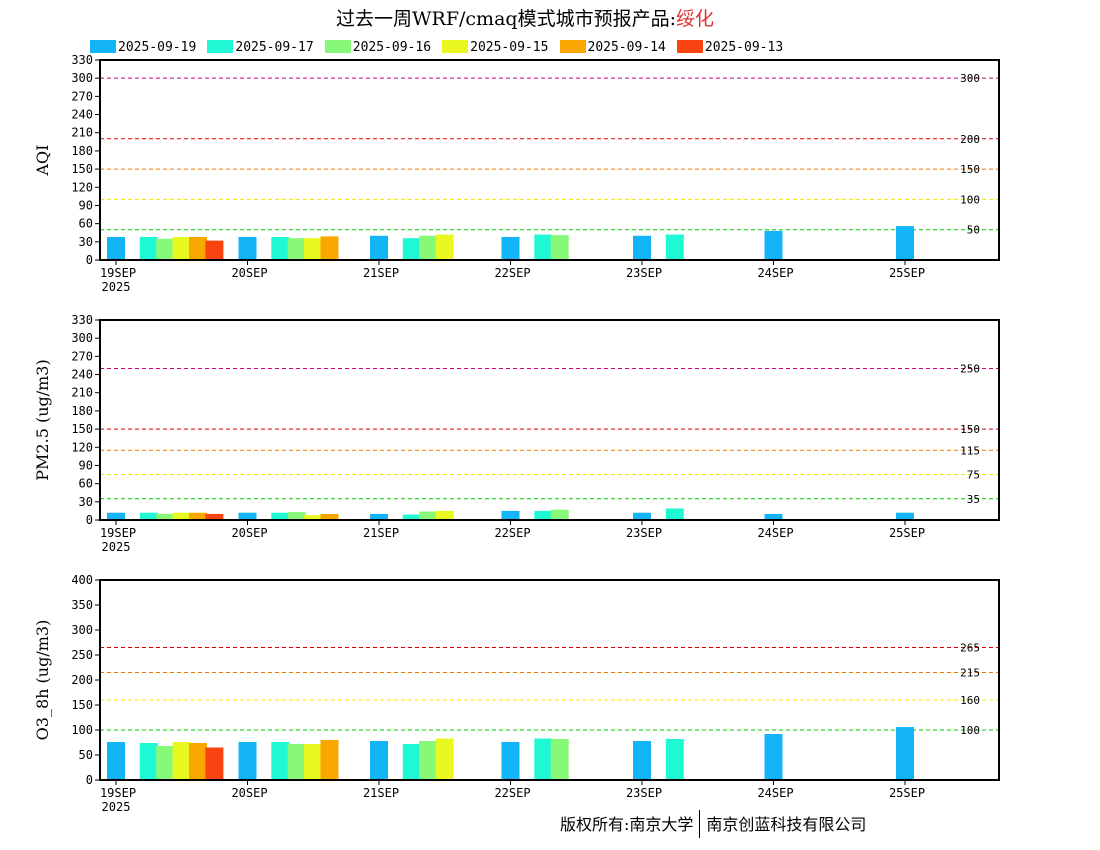 This screenshot has height=850, width=1100. Describe the element at coordinates (274, 47) in the screenshot. I see `legend-label: 2025-09-17` at that location.